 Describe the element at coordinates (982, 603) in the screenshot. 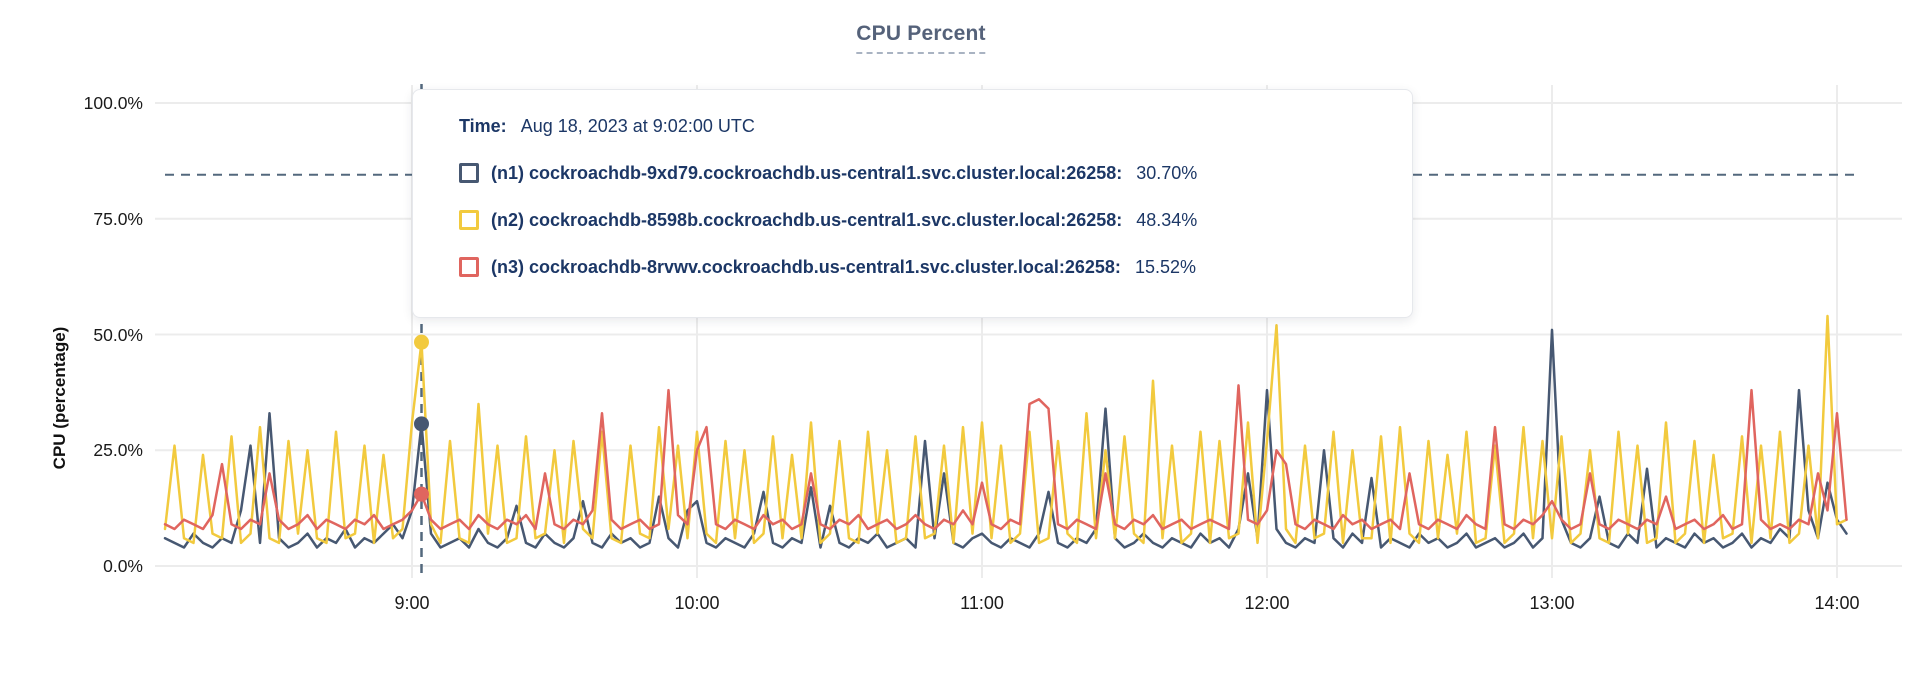

I see `x-tick-label: 11:00` at that location.